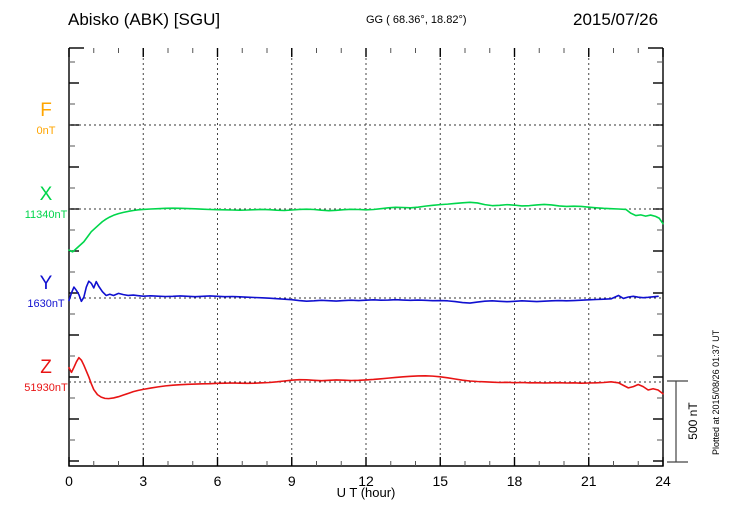  I want to click on x-axis-tick-labels: 0 3 6 9 12 15 18 21 24, so click(368, 481).